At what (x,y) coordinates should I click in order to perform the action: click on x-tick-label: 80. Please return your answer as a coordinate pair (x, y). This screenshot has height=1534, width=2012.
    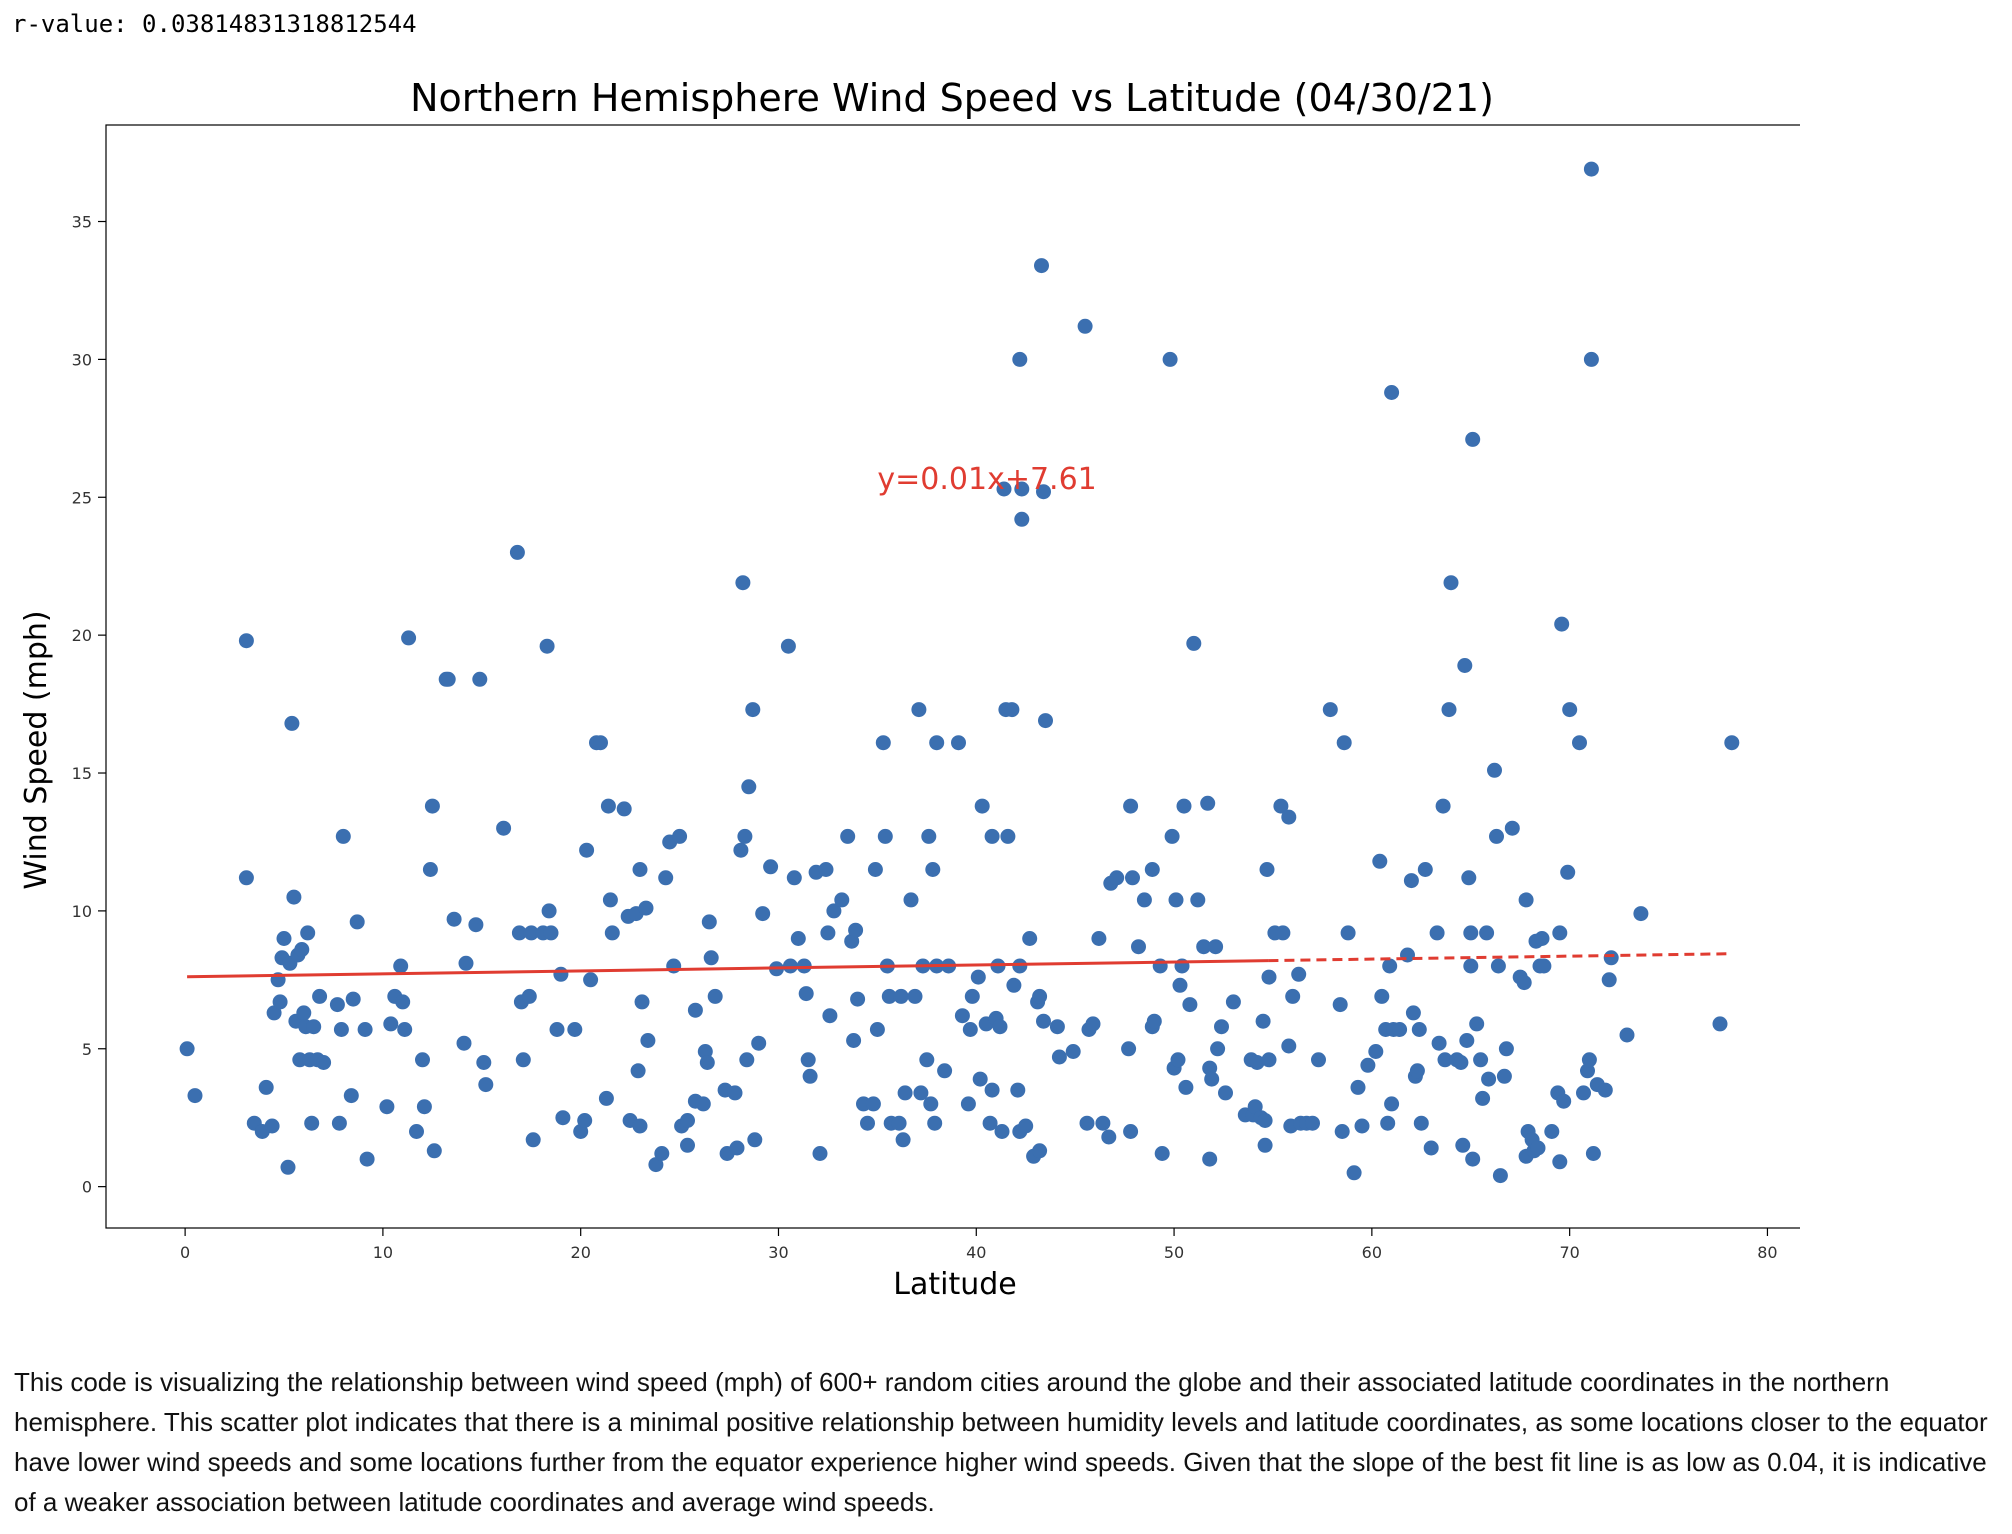
    Looking at the image, I should click on (1767, 1252).